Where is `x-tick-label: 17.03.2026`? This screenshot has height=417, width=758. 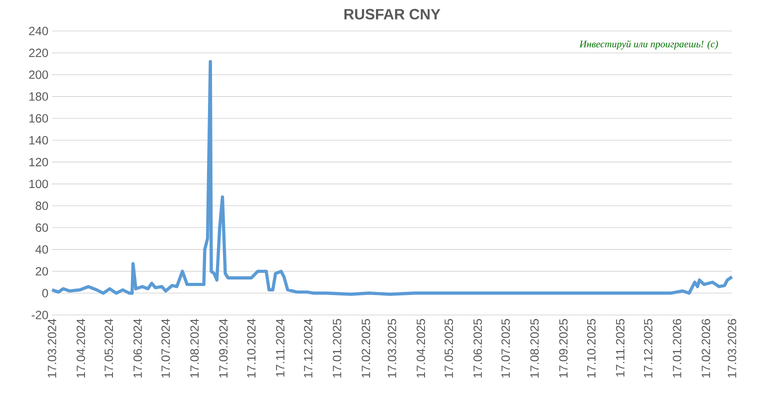 x-tick-label: 17.03.2026 is located at coordinates (732, 348).